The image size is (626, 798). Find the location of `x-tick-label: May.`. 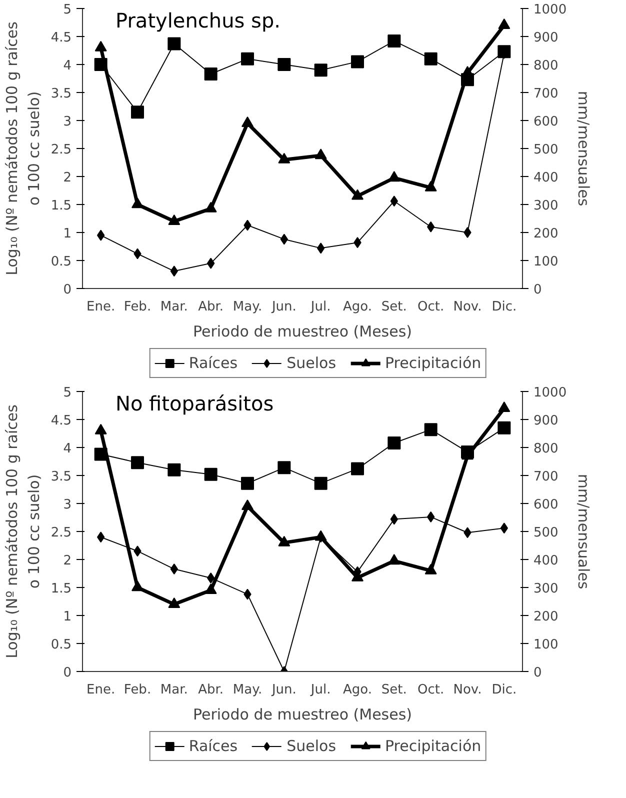

x-tick-label: May. is located at coordinates (247, 690).